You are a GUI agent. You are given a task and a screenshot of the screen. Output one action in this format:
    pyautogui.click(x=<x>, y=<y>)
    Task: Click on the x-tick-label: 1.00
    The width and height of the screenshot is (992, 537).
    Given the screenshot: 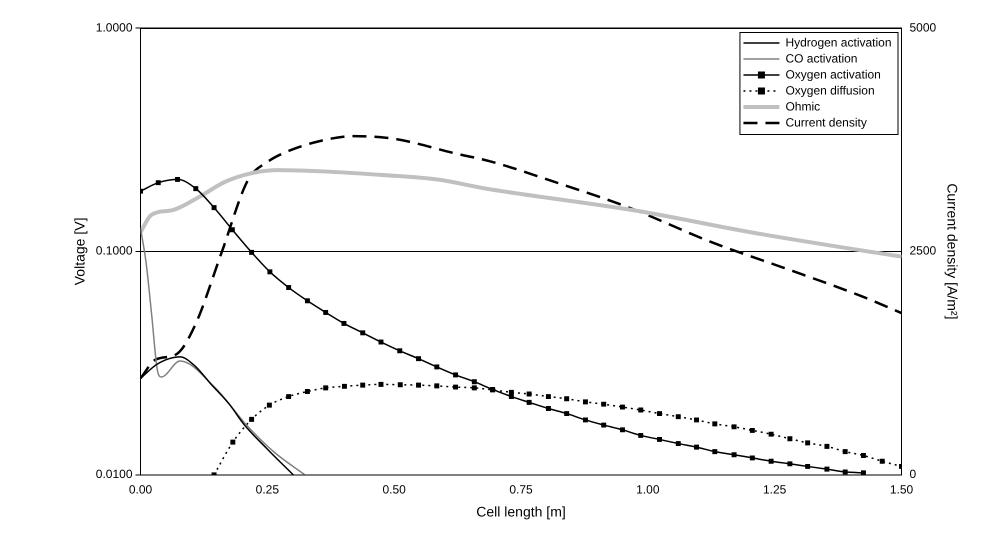 What is the action you would take?
    pyautogui.click(x=648, y=489)
    